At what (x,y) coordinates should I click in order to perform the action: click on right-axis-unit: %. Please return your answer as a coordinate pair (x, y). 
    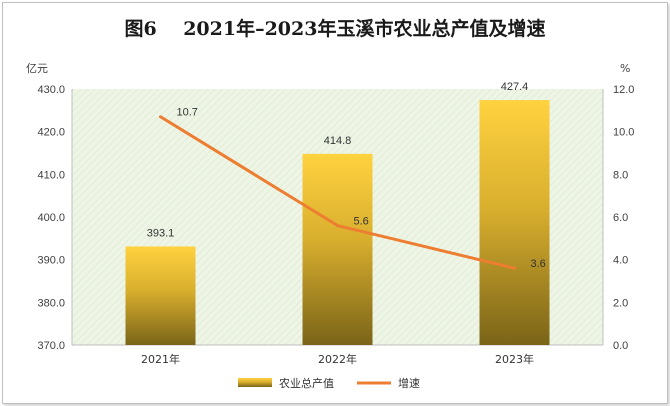
    Looking at the image, I should click on (625, 68).